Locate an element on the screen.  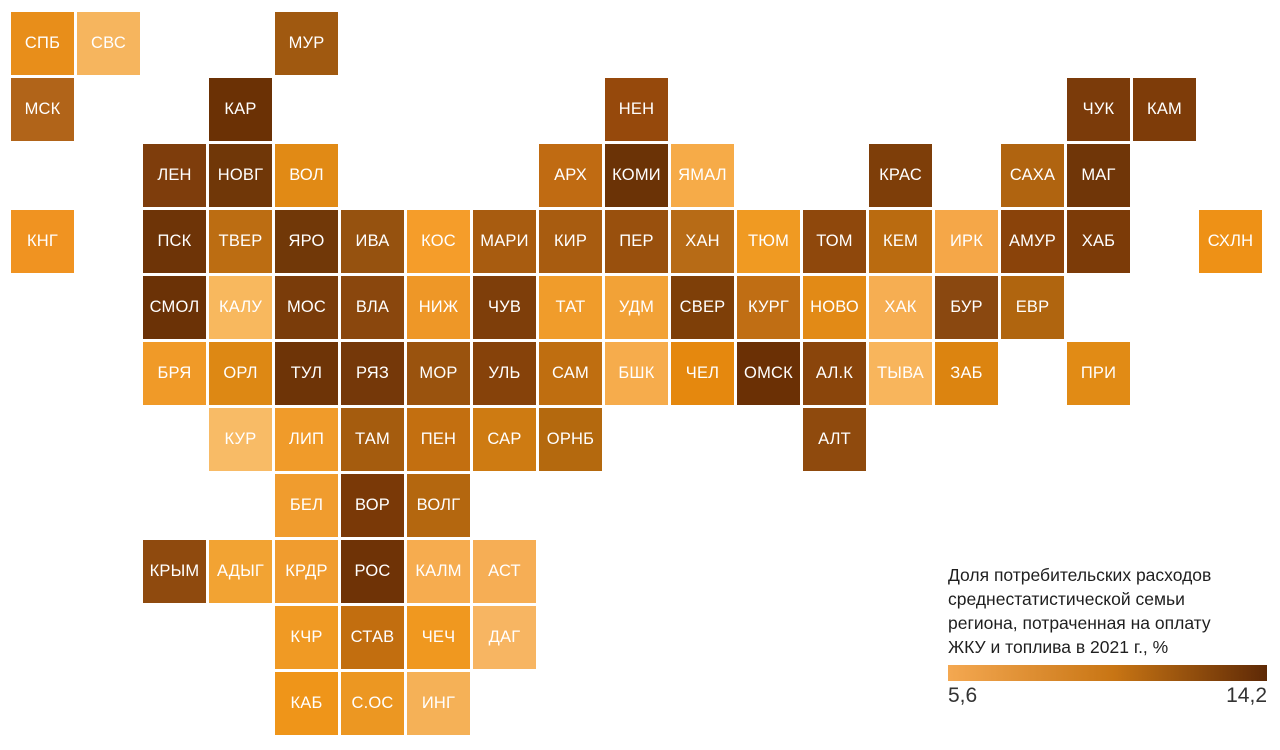
region-tile: РЯЗ is located at coordinates (372, 373).